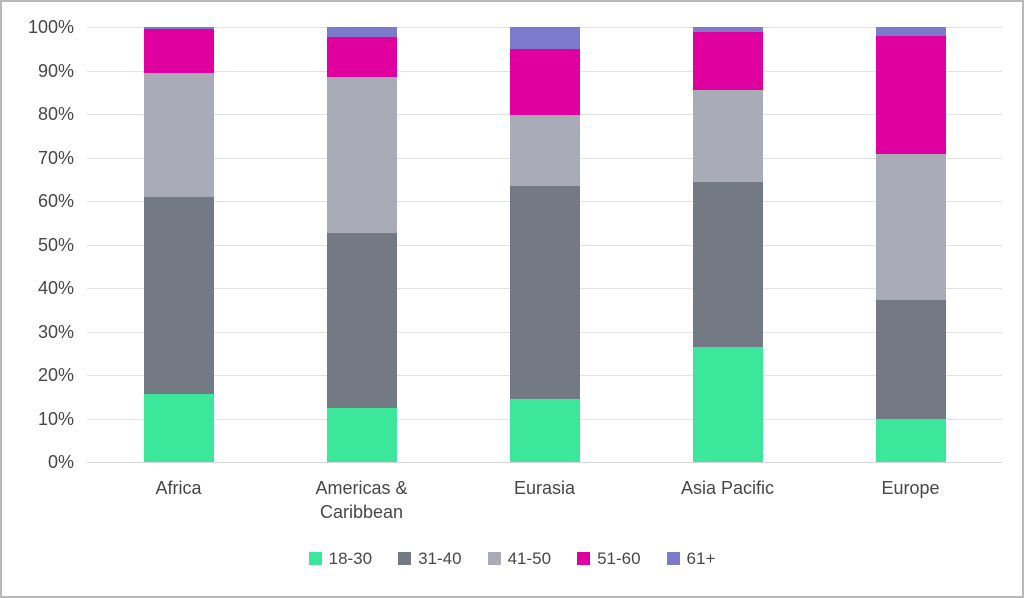  What do you see at coordinates (701, 558) in the screenshot?
I see `legend-label: 61+` at bounding box center [701, 558].